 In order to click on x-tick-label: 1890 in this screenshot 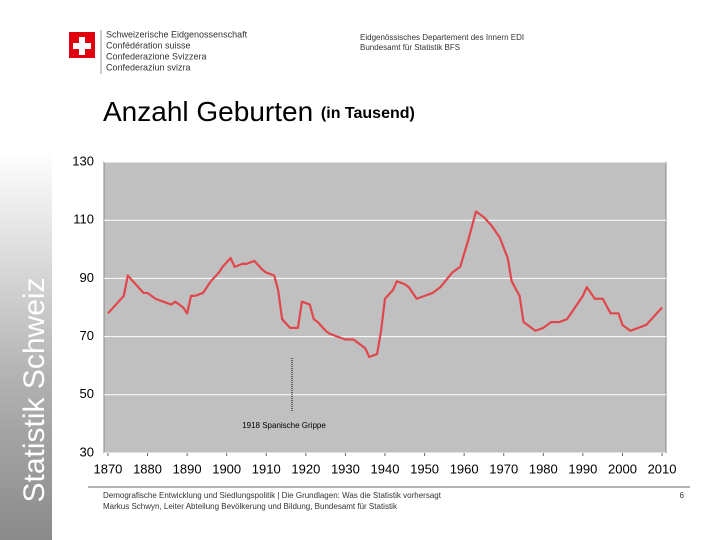, I will do `click(187, 468)`.